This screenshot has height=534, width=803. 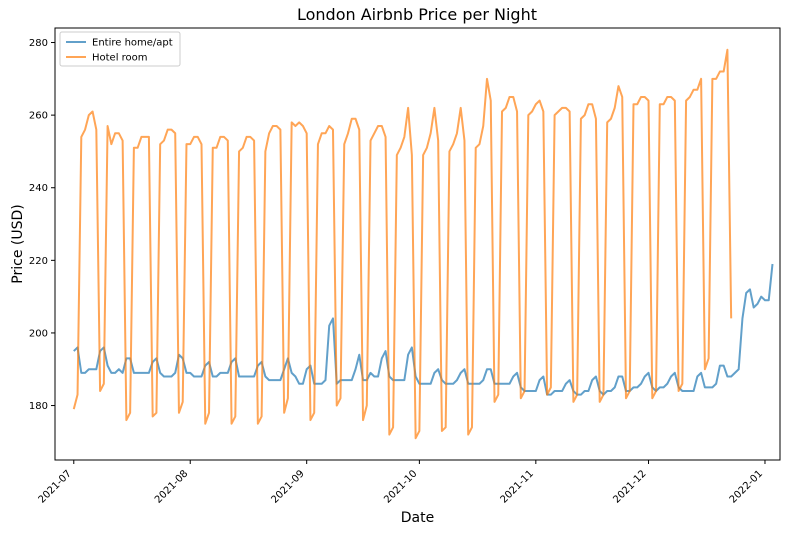 What do you see at coordinates (38, 261) in the screenshot?
I see `y-tick-label: 220` at bounding box center [38, 261].